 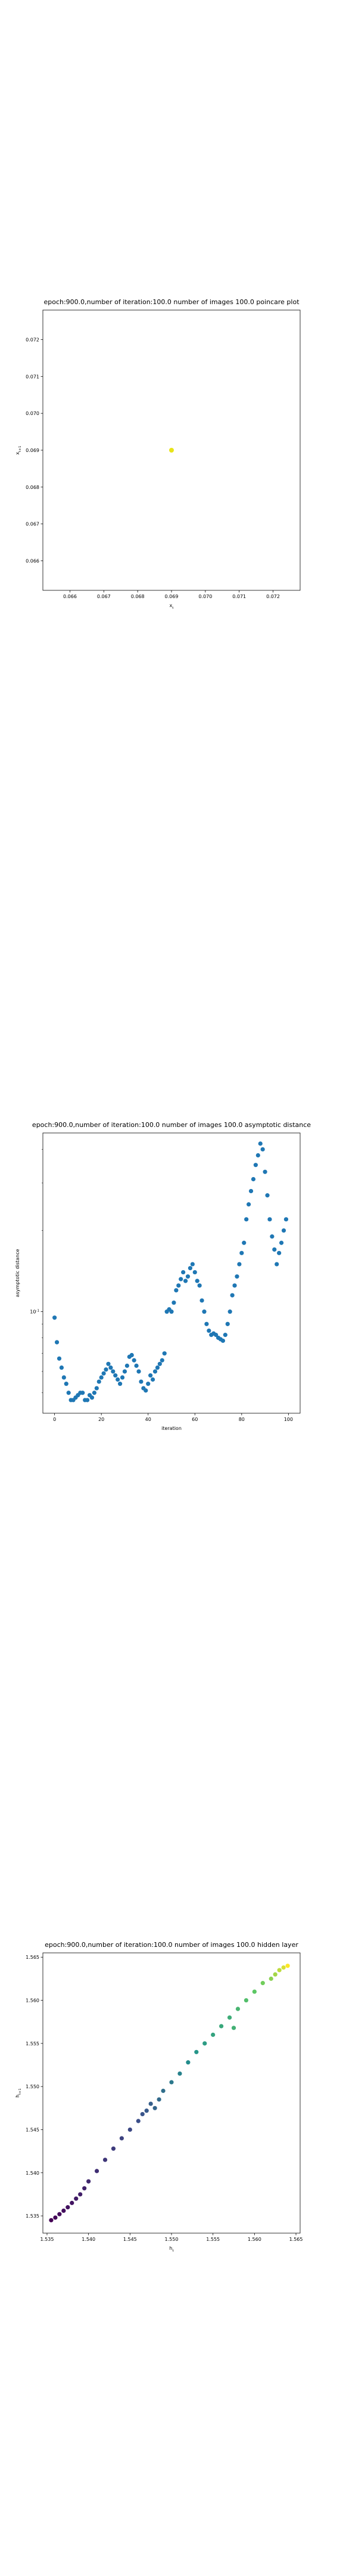 What do you see at coordinates (33, 2216) in the screenshot?
I see `hidden-y-tick-label: 1.535` at bounding box center [33, 2216].